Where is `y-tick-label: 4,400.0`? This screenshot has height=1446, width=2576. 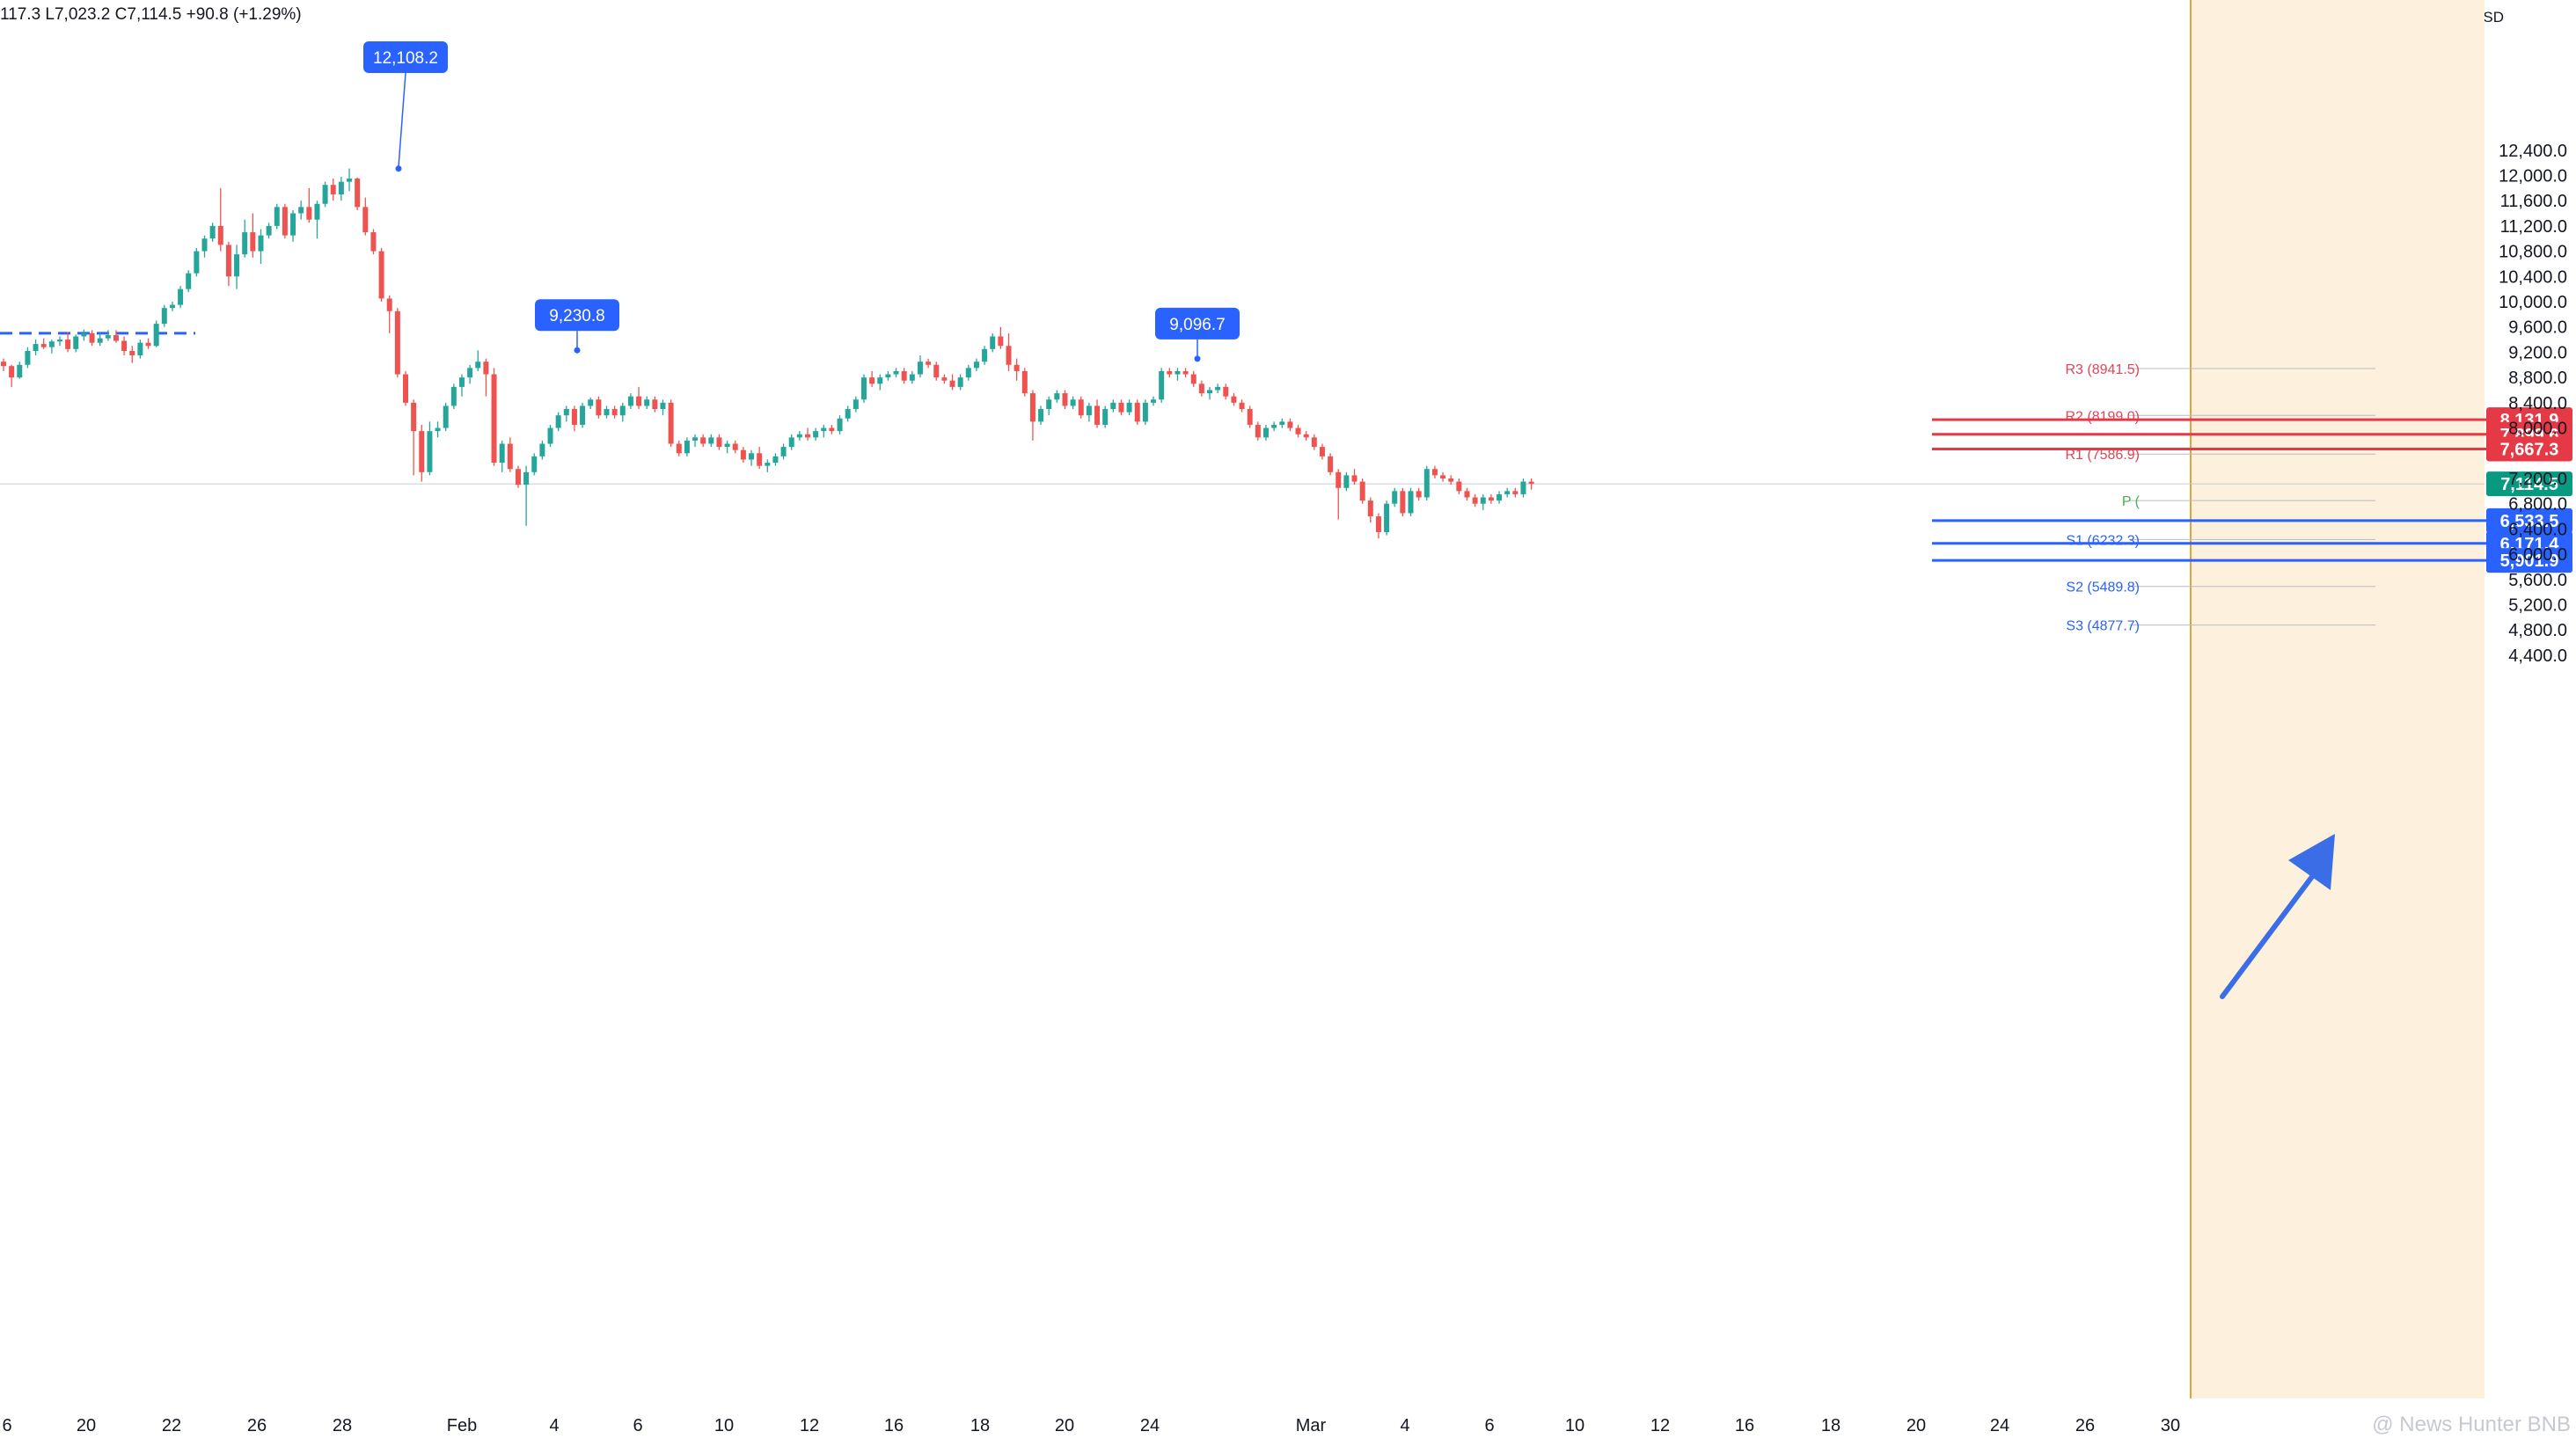
y-tick-label: 4,400.0 is located at coordinates (2537, 656).